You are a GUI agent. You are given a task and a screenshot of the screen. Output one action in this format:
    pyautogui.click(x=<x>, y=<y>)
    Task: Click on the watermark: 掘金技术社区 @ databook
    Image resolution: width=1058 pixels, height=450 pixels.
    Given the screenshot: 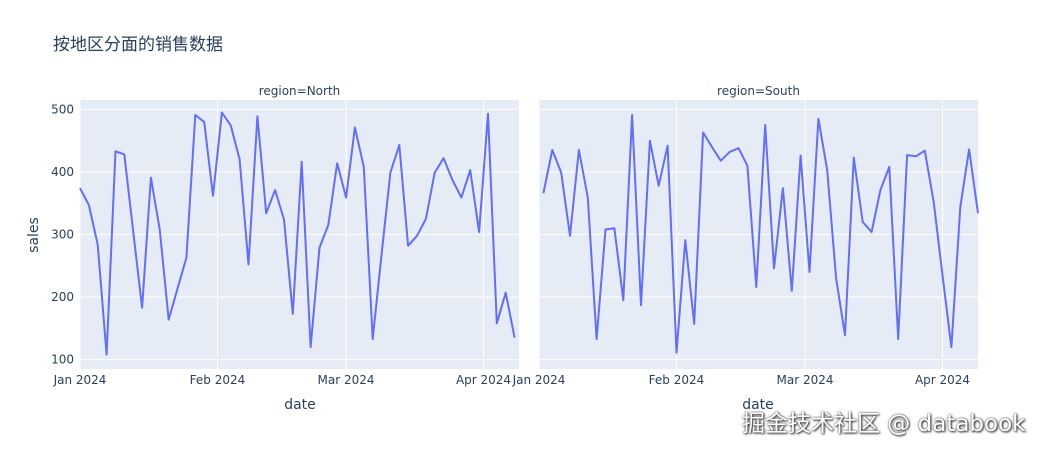 What is the action you would take?
    pyautogui.click(x=884, y=424)
    